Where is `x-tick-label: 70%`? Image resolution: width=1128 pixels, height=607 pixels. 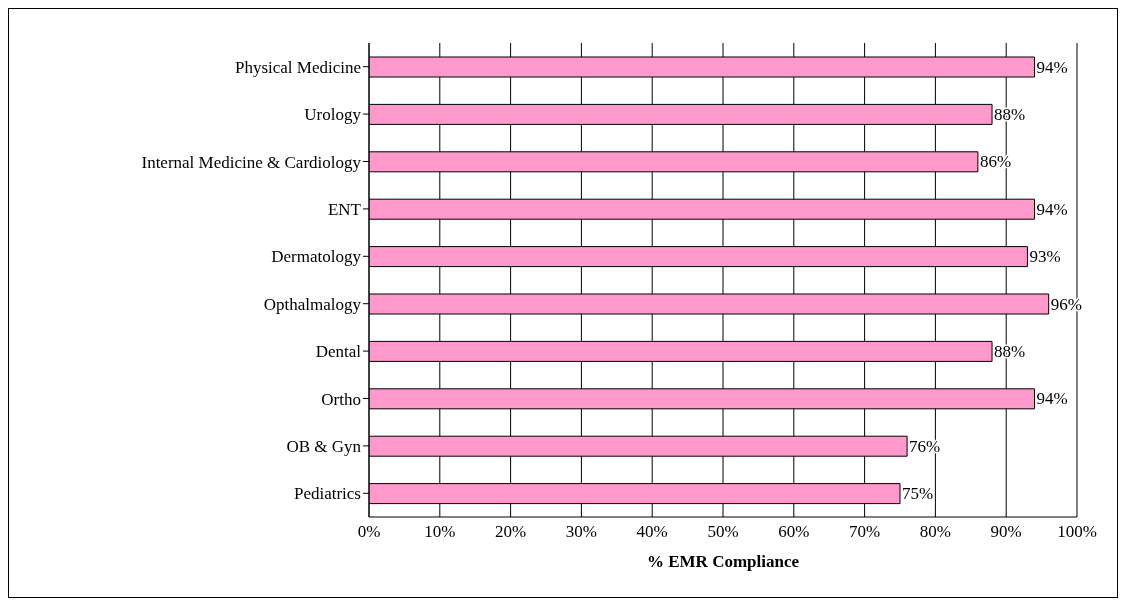 x-tick-label: 70% is located at coordinates (865, 532).